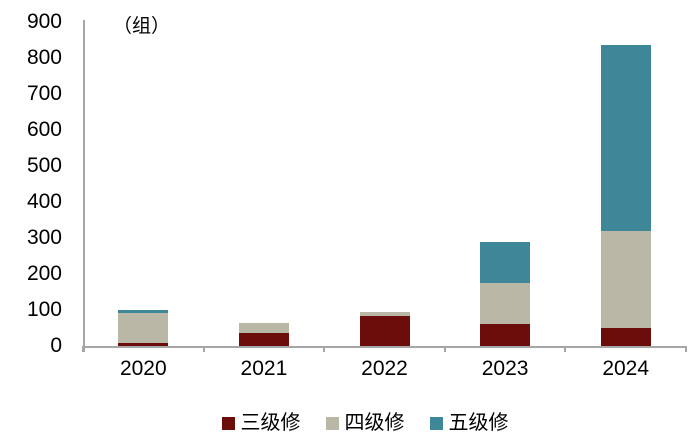  I want to click on y-axis-line, so click(84, 186).